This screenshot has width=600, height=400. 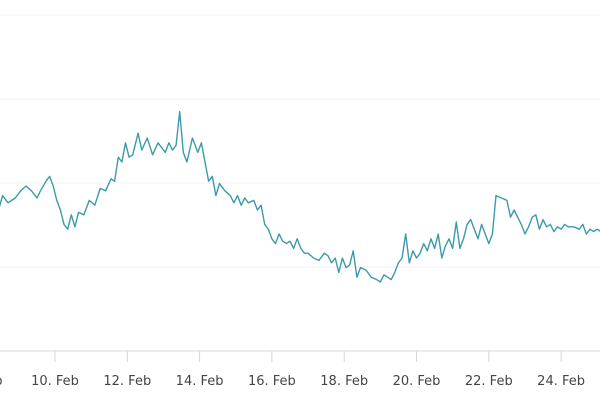 What do you see at coordinates (127, 381) in the screenshot?
I see `x-tick-label: 12. Feb` at bounding box center [127, 381].